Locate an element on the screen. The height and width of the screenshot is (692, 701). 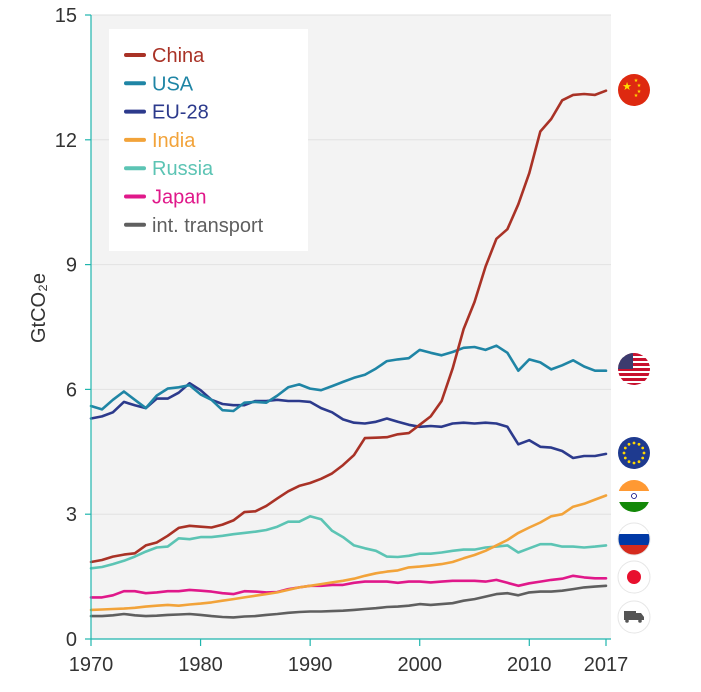
eu-flag-icon is located at coordinates (634, 453).